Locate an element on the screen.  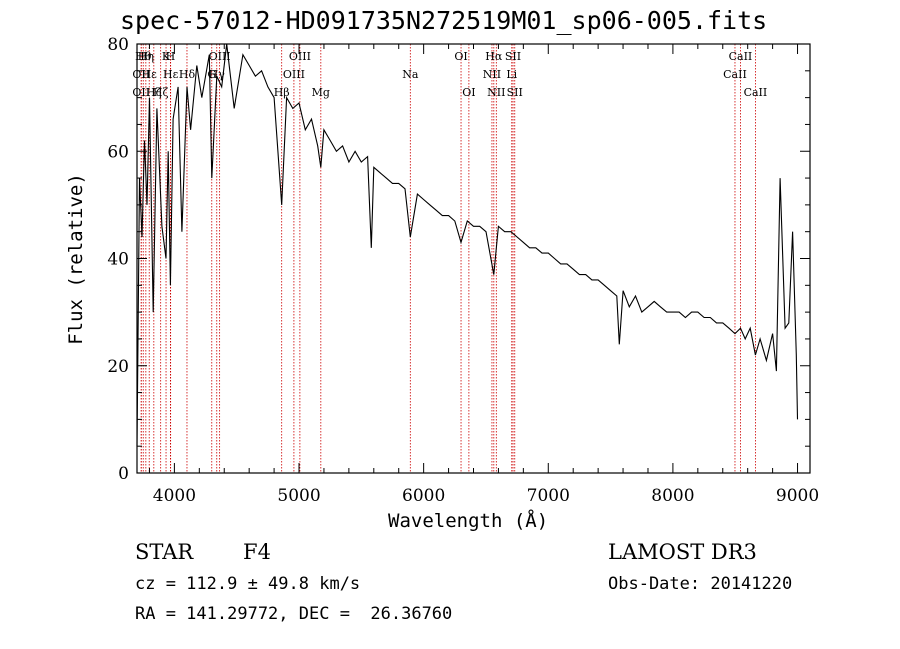
line-label-29: CaII is located at coordinates (756, 92).